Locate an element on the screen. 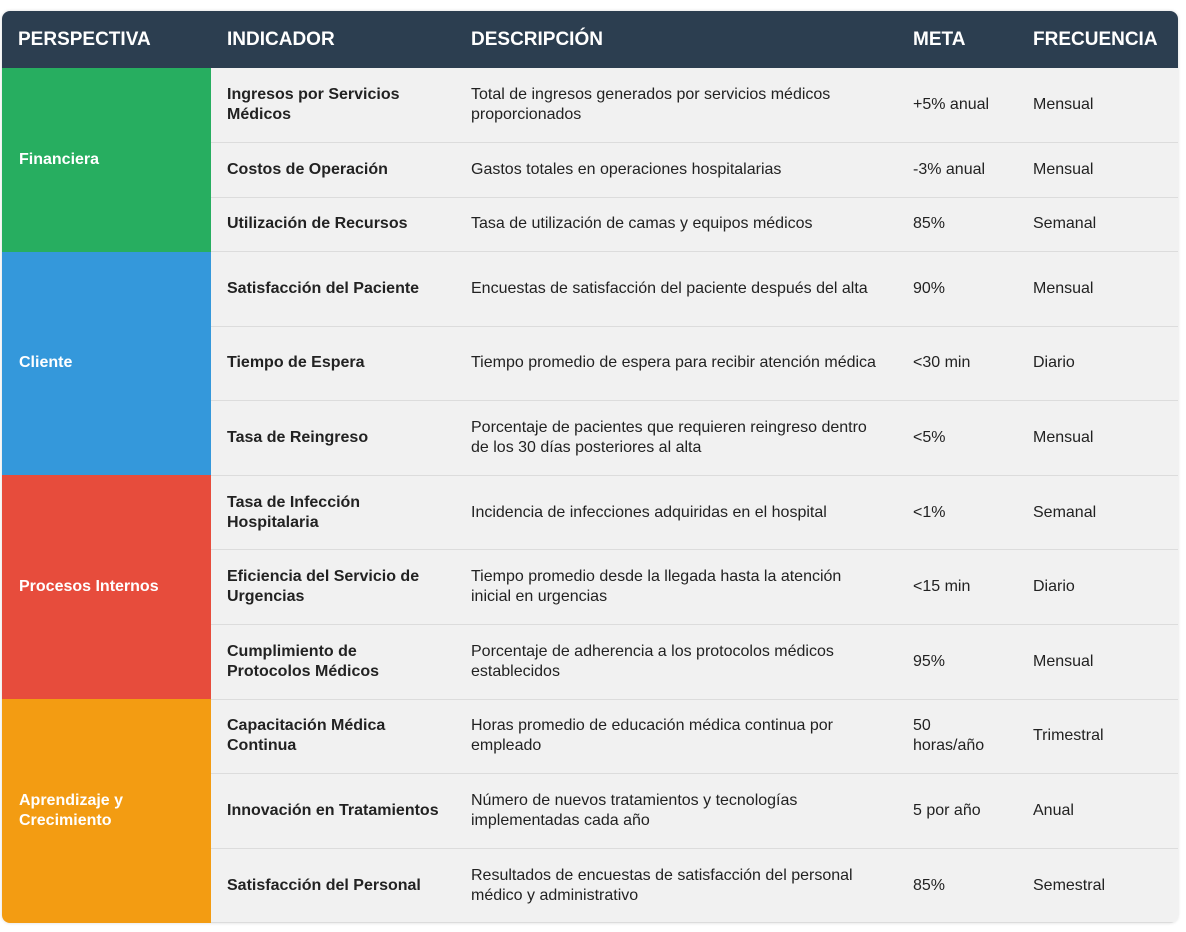  column-header: META is located at coordinates (957, 39).